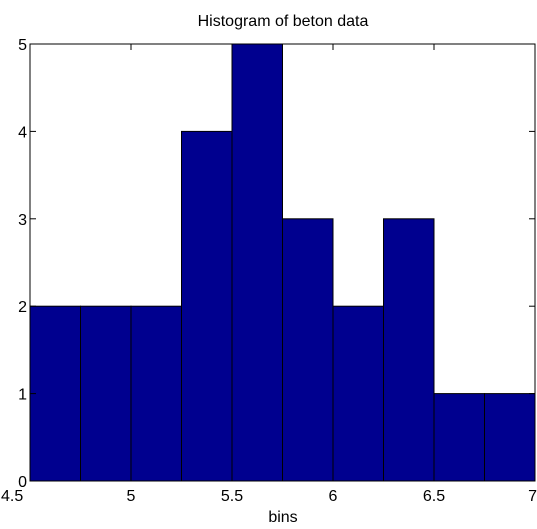 This screenshot has width=537, height=529. Describe the element at coordinates (22, 132) in the screenshot. I see `y-tick-label: 4` at that location.